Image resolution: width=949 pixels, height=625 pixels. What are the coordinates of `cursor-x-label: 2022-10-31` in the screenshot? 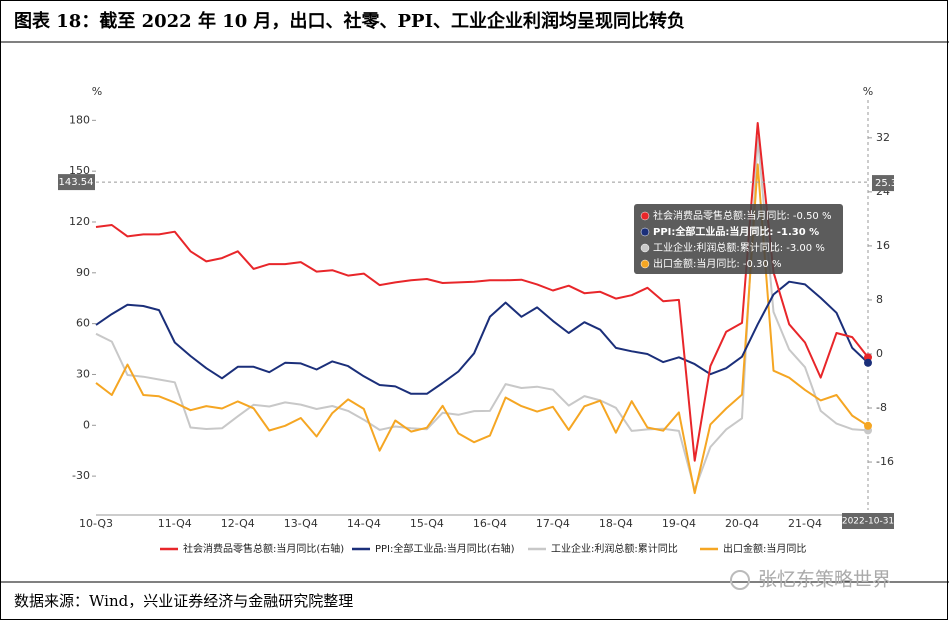 It's located at (868, 522).